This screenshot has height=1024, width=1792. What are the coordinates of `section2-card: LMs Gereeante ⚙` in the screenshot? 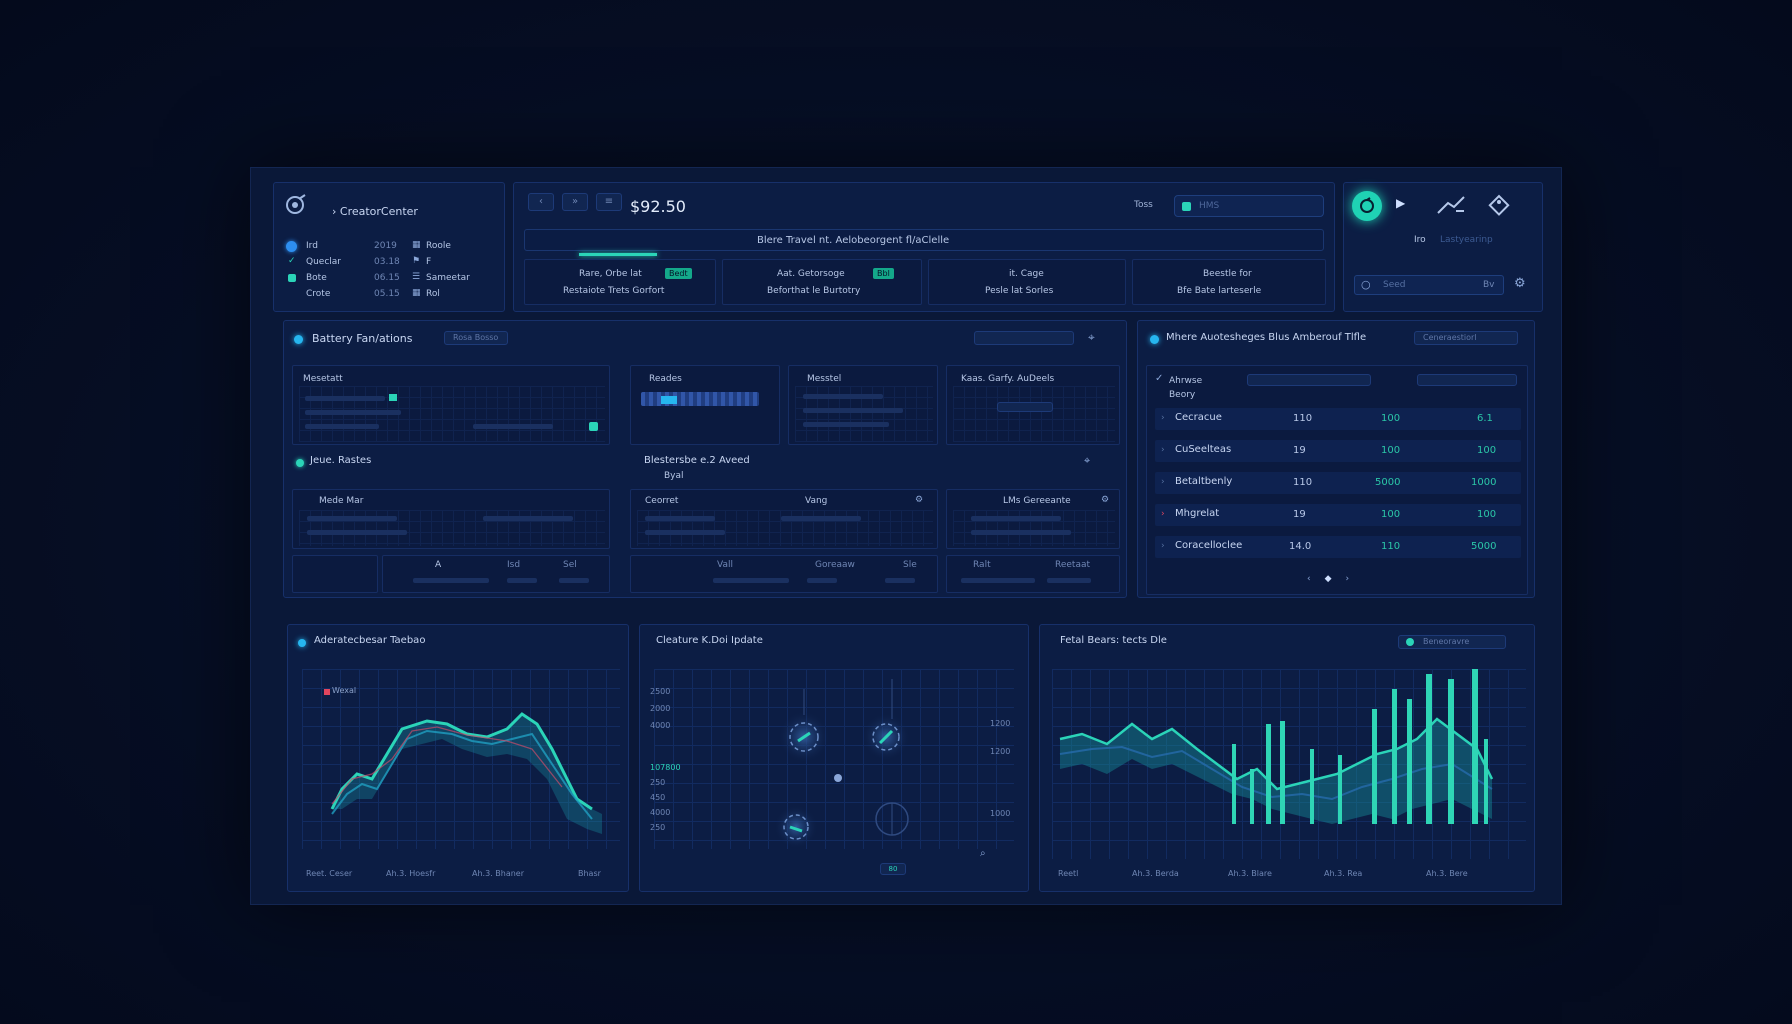 It's located at (1033, 519).